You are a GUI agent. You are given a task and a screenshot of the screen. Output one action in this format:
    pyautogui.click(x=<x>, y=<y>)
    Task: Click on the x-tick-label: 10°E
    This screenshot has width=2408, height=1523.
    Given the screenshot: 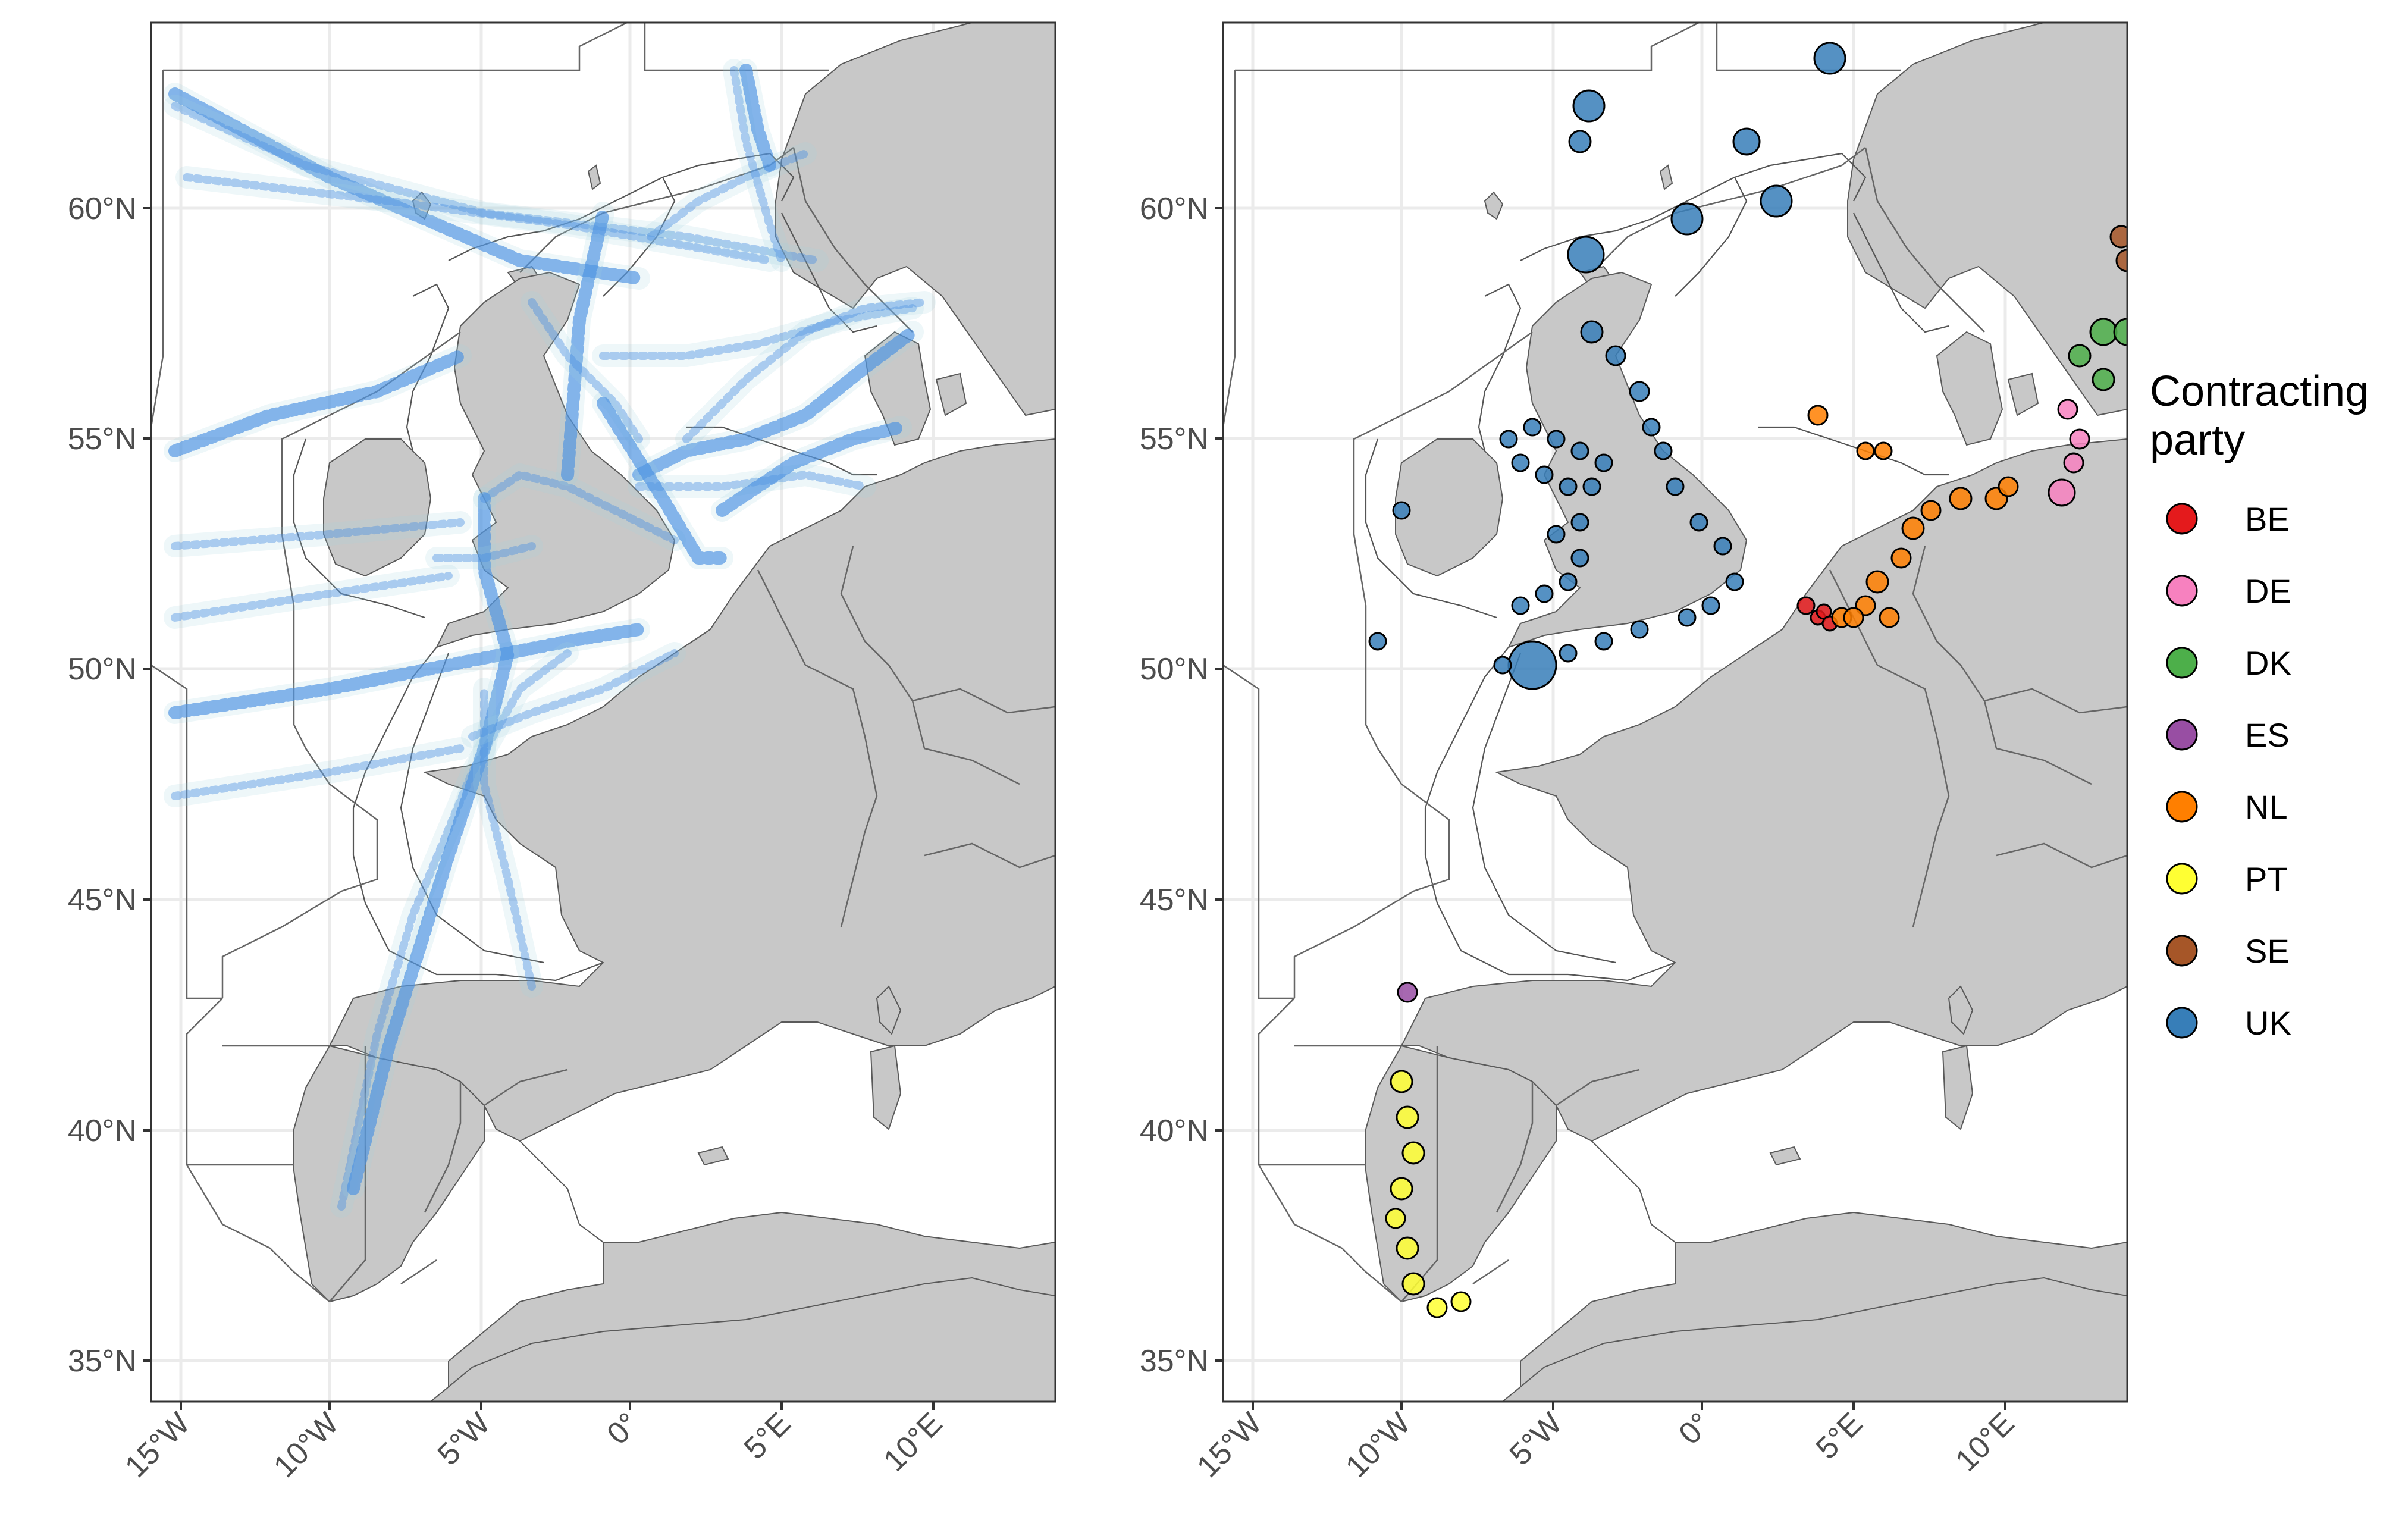 What is the action you would take?
    pyautogui.click(x=913, y=1442)
    